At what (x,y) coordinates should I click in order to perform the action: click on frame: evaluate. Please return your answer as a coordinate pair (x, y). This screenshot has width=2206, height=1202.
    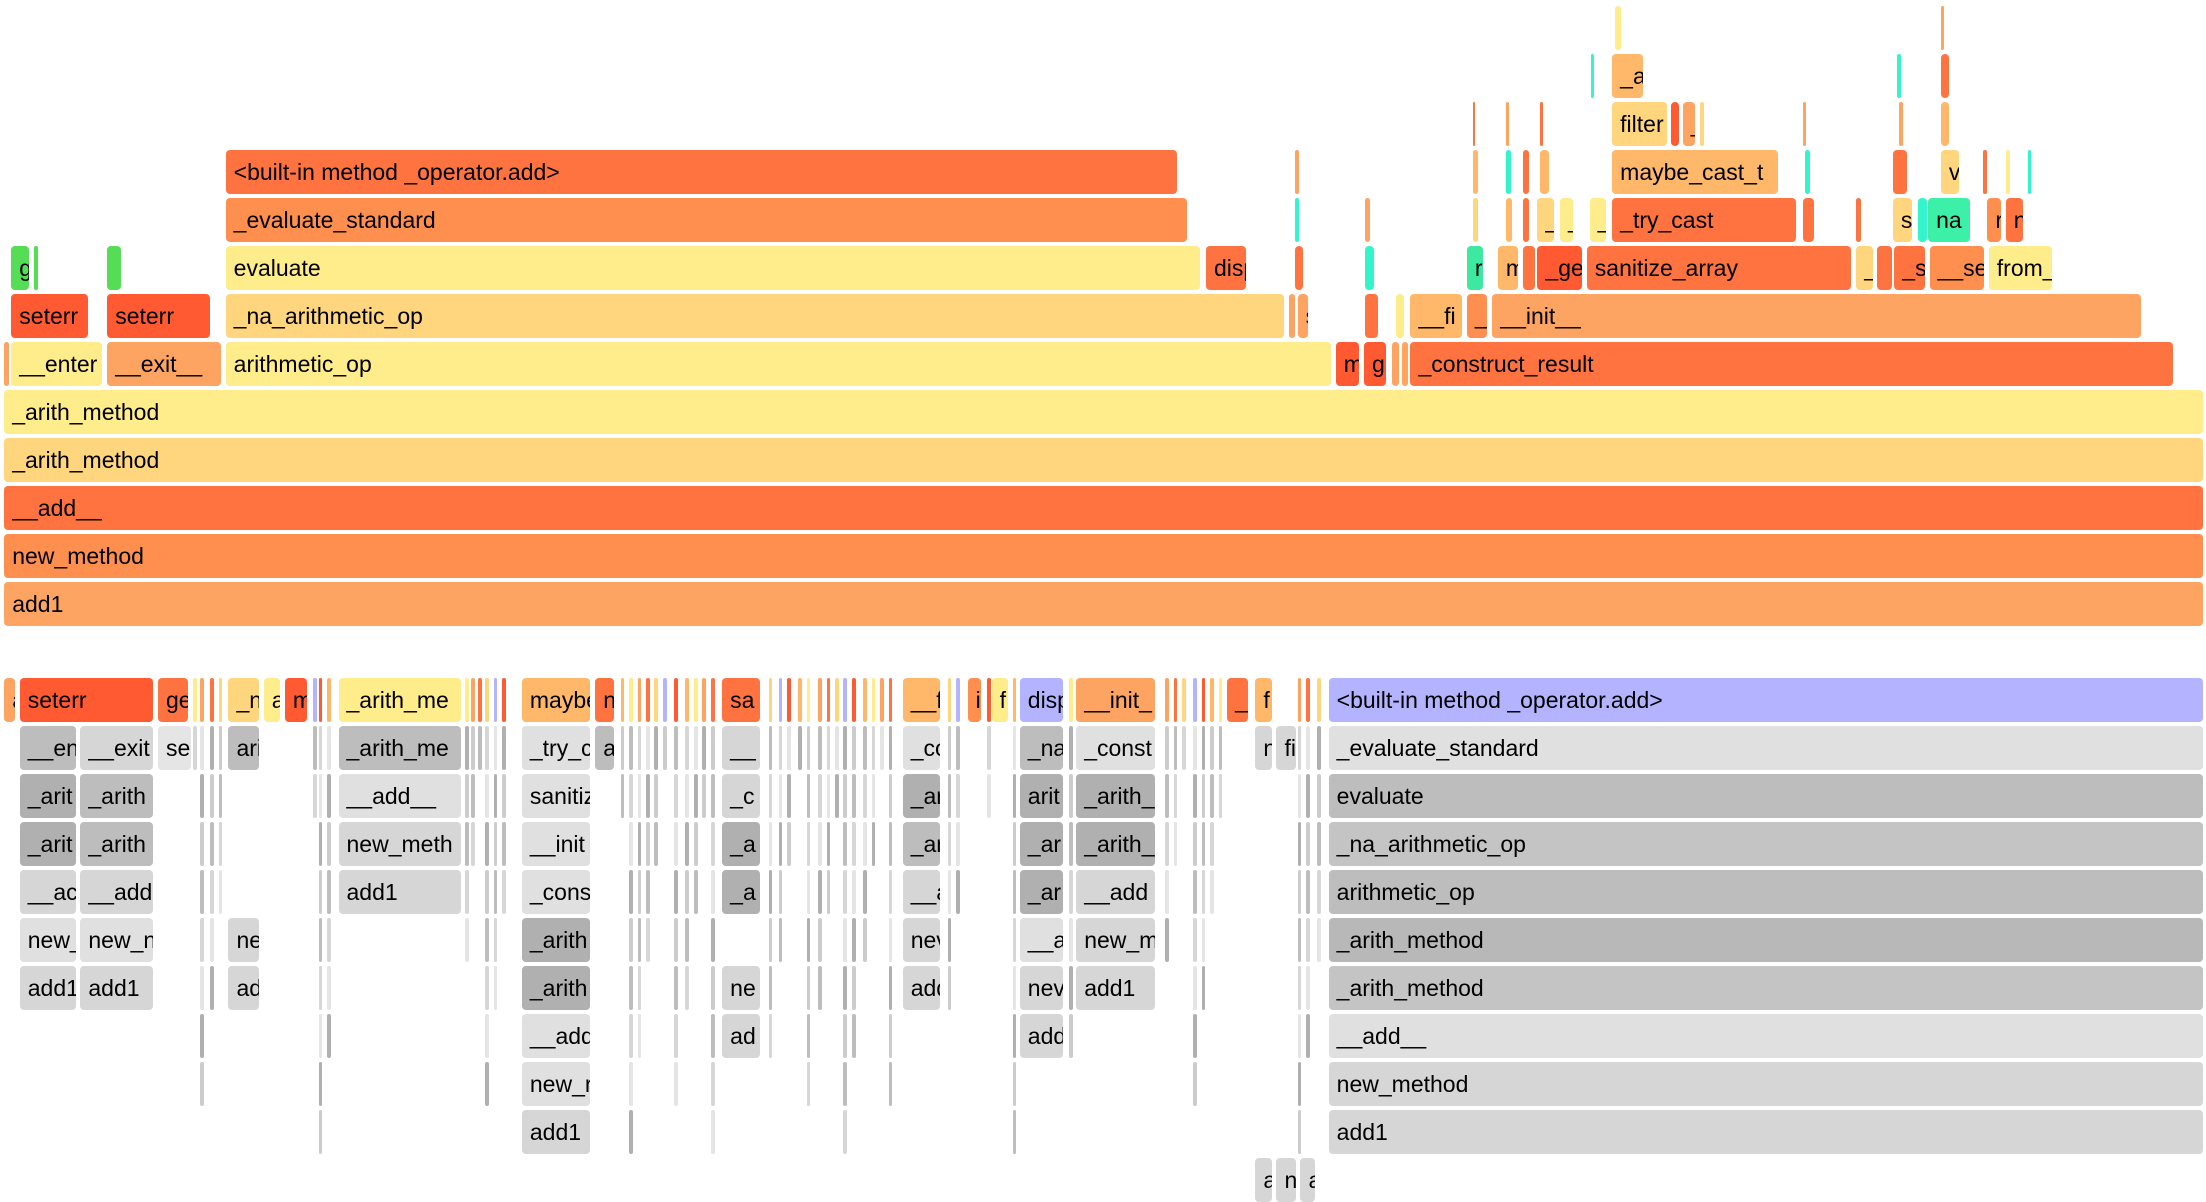
    Looking at the image, I should click on (1765, 796).